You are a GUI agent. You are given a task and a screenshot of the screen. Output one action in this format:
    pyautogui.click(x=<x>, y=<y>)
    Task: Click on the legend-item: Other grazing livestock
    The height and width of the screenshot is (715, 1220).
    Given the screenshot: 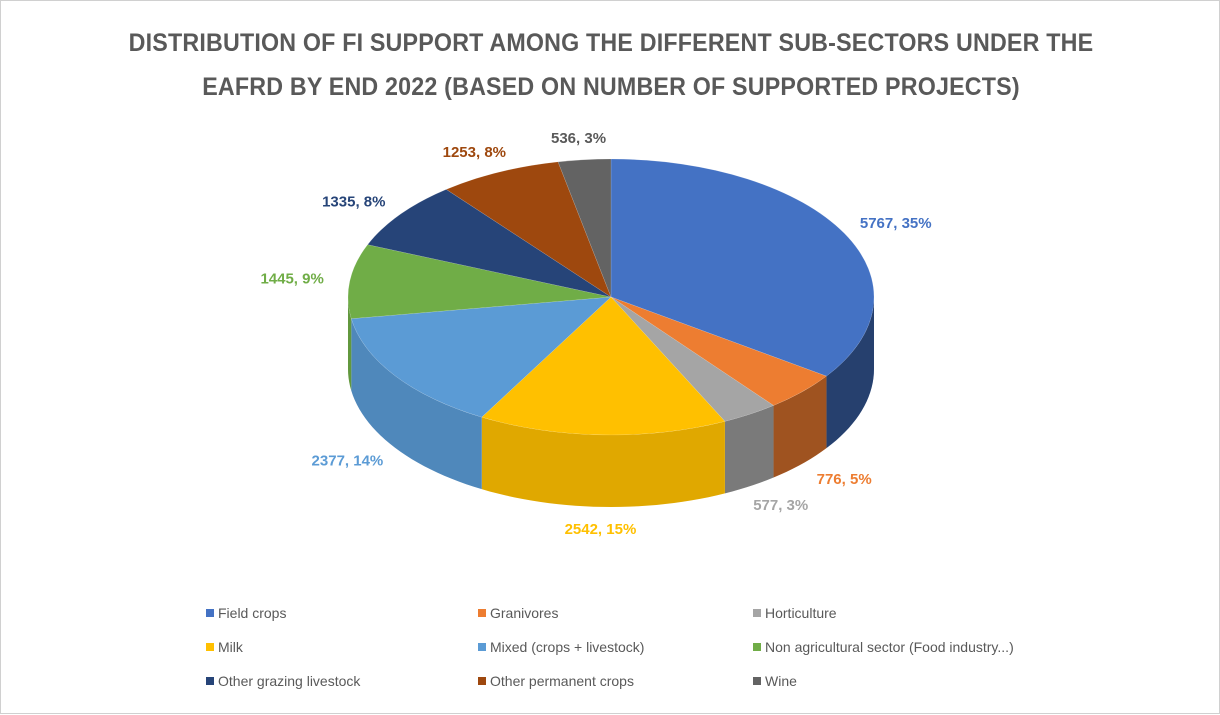 What is the action you would take?
    pyautogui.click(x=283, y=681)
    